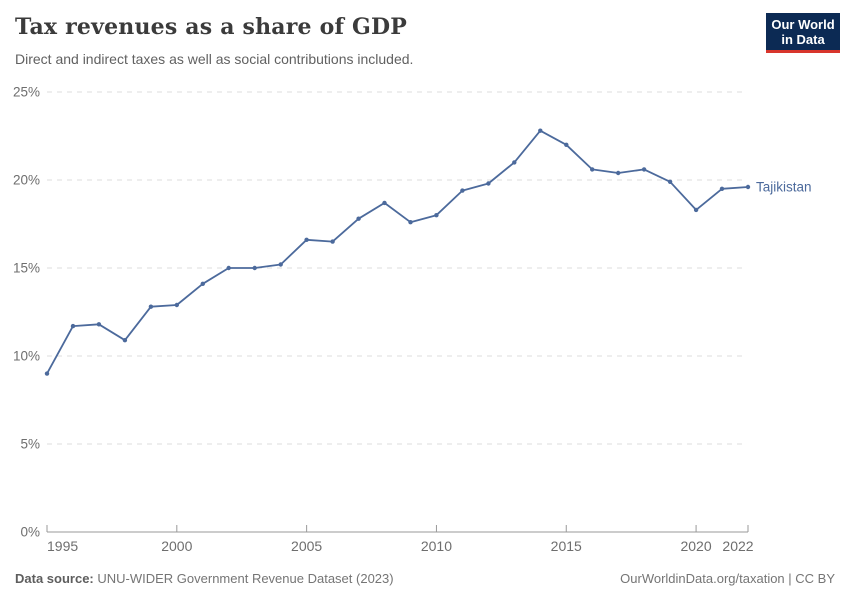 The height and width of the screenshot is (600, 850). What do you see at coordinates (62, 546) in the screenshot?
I see `x-axis-label: 1995` at bounding box center [62, 546].